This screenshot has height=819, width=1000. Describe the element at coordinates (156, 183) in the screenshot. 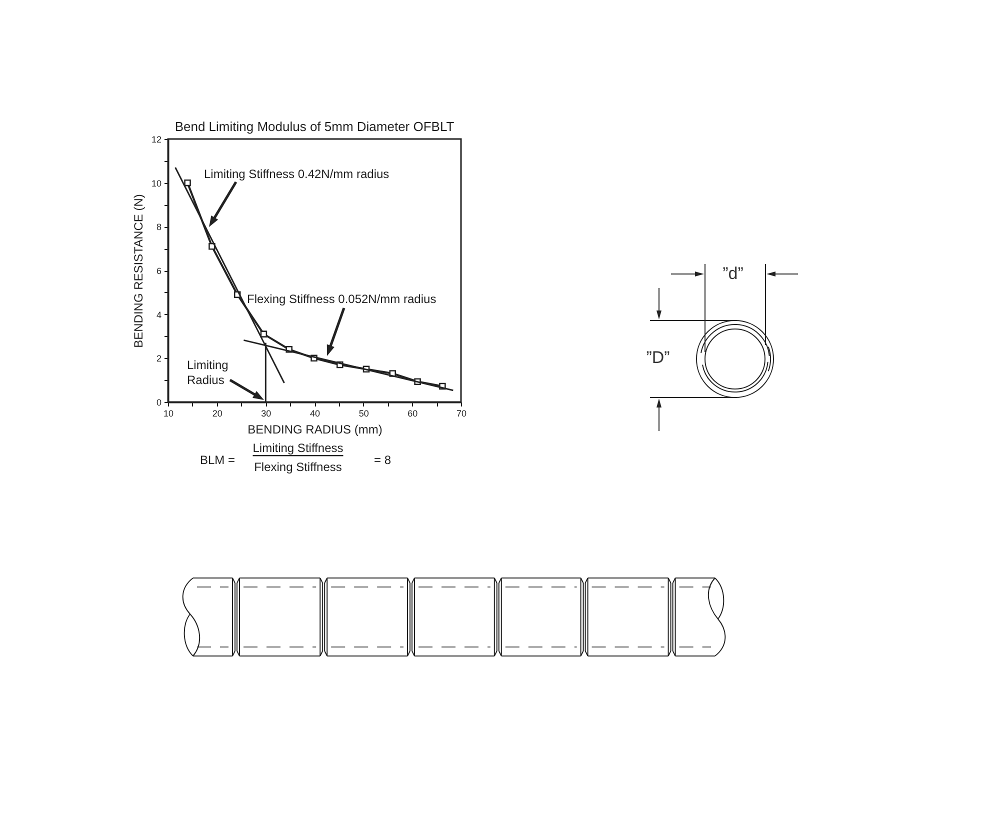

I see `y-tick-label: 10` at that location.